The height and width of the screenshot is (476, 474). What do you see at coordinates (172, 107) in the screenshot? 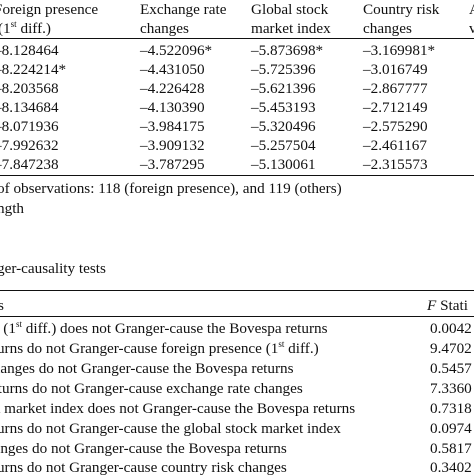
I see `cell-r4-exchange: –4.130390` at bounding box center [172, 107].